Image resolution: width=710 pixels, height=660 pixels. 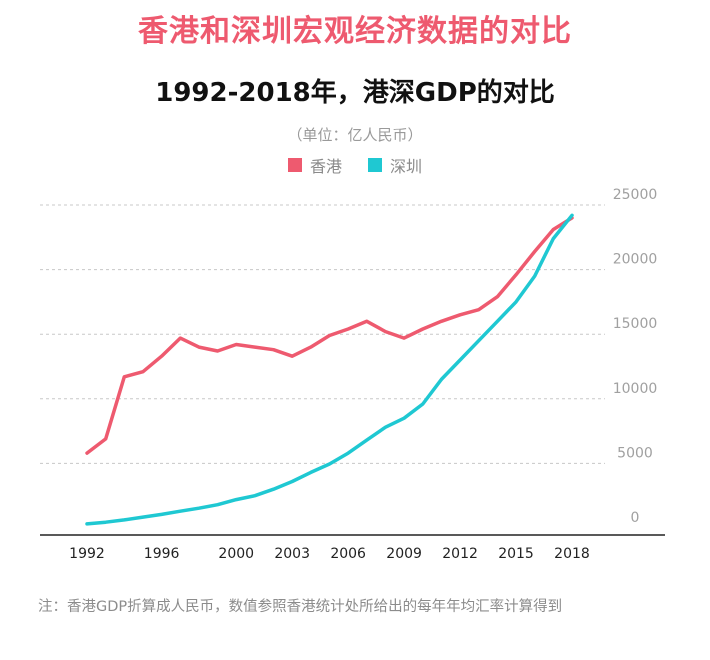 What do you see at coordinates (635, 453) in the screenshot?
I see `y-tick-label: 5000` at bounding box center [635, 453].